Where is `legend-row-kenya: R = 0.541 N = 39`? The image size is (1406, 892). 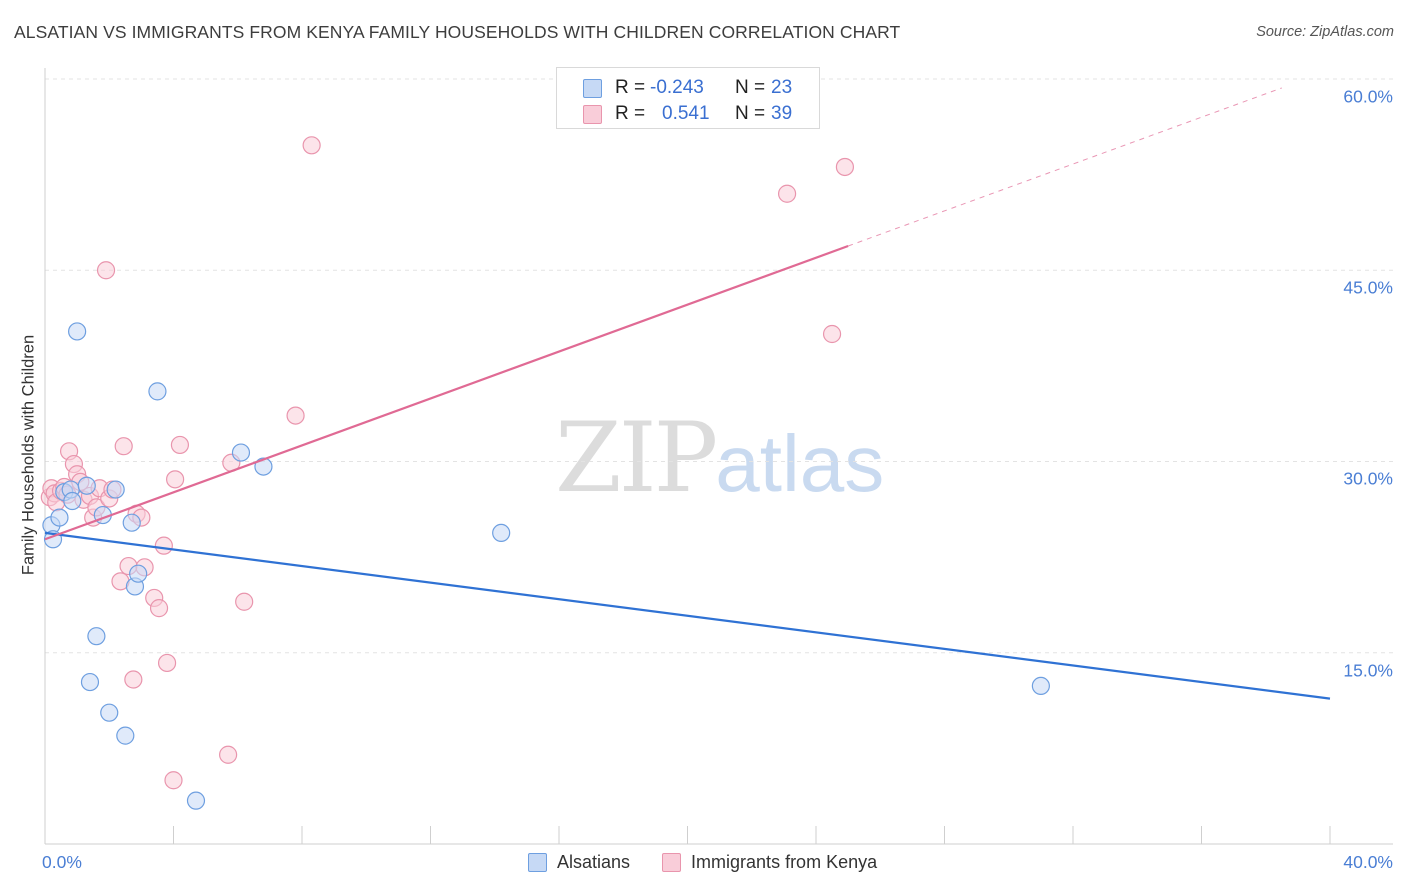
legend-row-kenya: R = 0.541 N = 39 is located at coordinates (688, 114).